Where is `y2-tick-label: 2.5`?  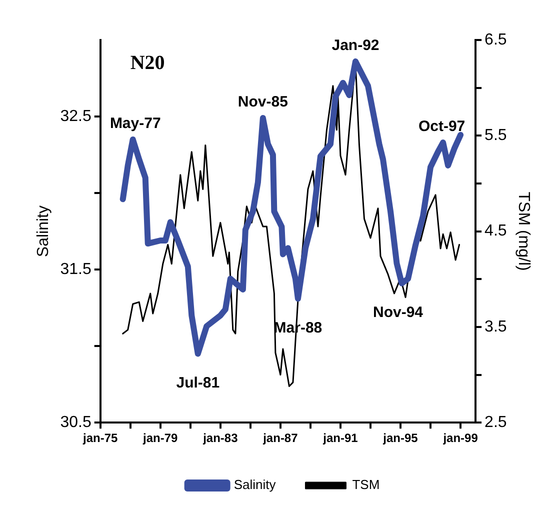
y2-tick-label: 2.5 is located at coordinates (495, 423).